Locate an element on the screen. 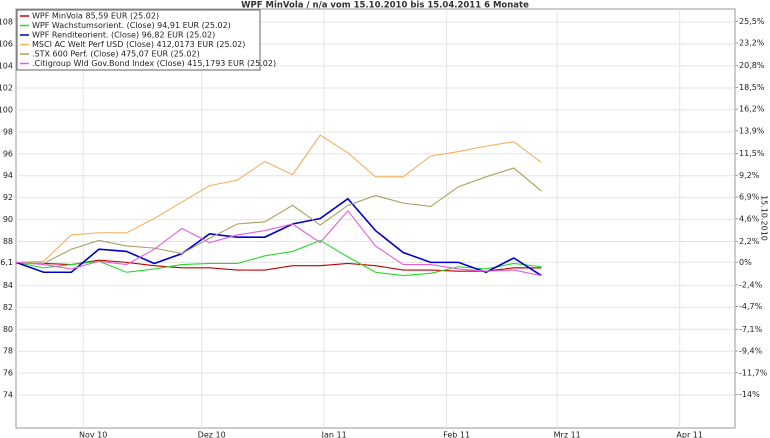 This screenshot has height=438, width=770. y2-tick-label: 2,2% is located at coordinates (749, 241).